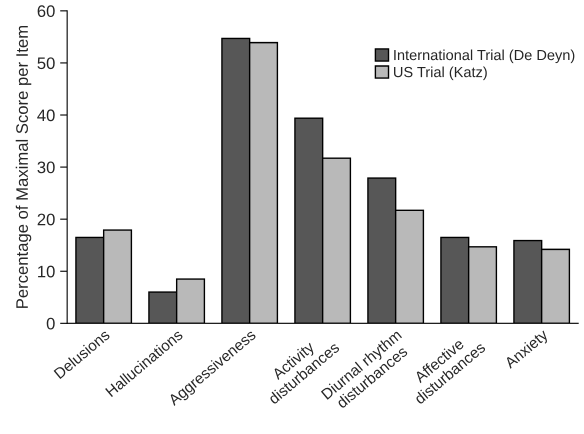 Image resolution: width=584 pixels, height=434 pixels. Describe the element at coordinates (24, 167) in the screenshot. I see `y-axis-title: Percentage of Maximal Score per Item` at that location.